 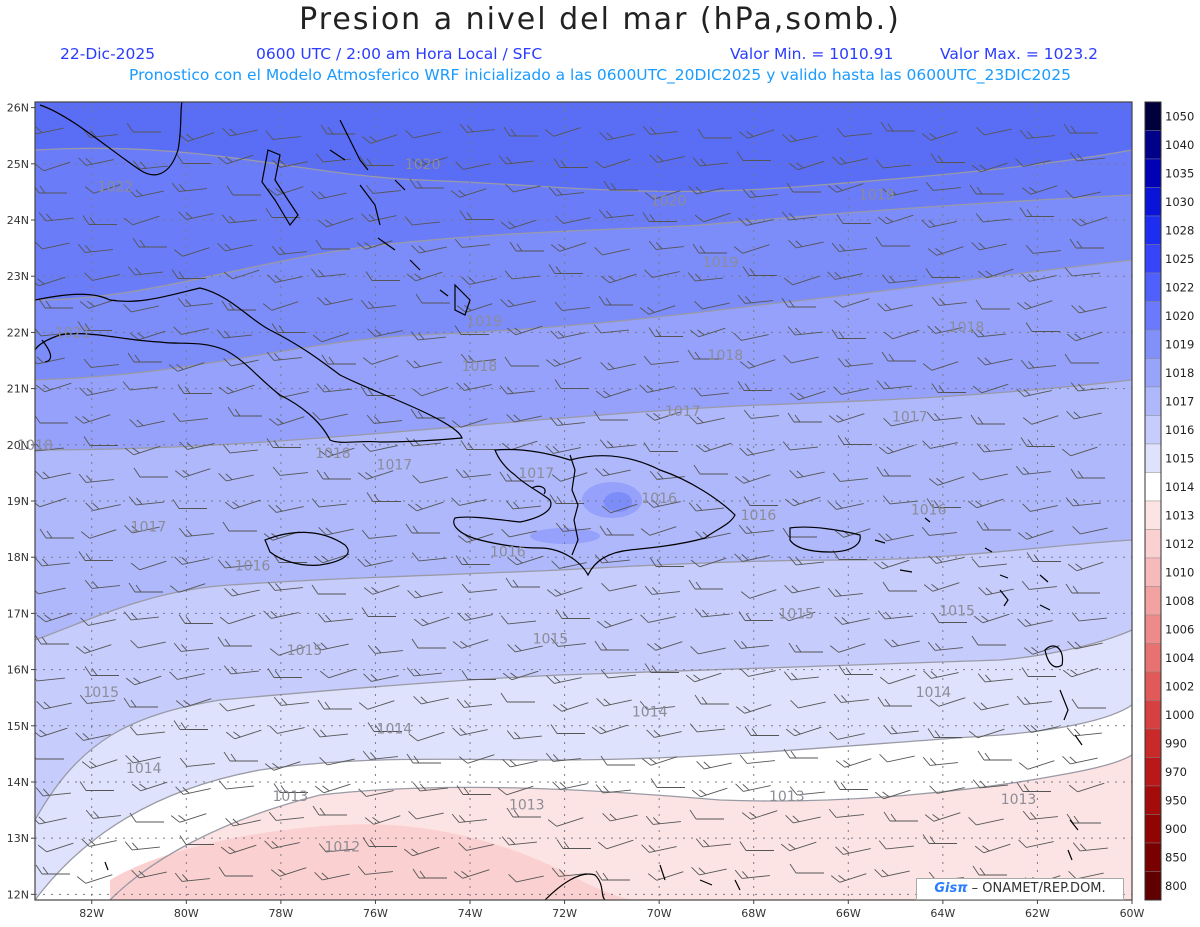 I want to click on credit-text: – ONAMET/REP.DOM., so click(x=1036, y=888).